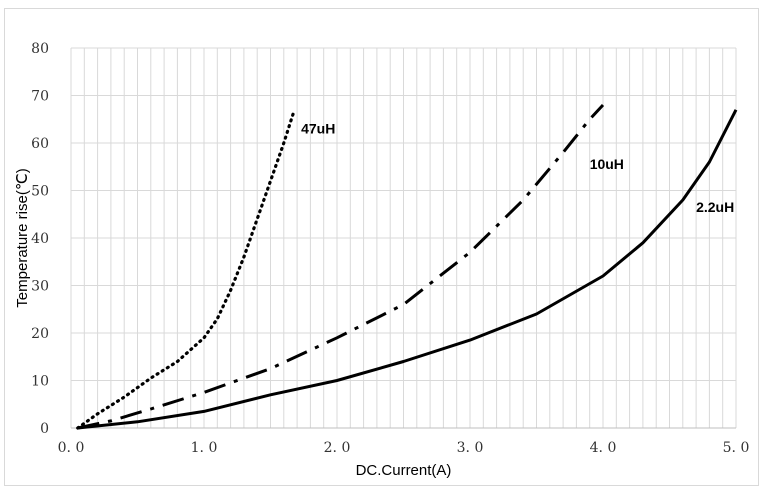 This screenshot has height=491, width=764. What do you see at coordinates (40, 382) in the screenshot?
I see `y-tick-label: 10` at bounding box center [40, 382].